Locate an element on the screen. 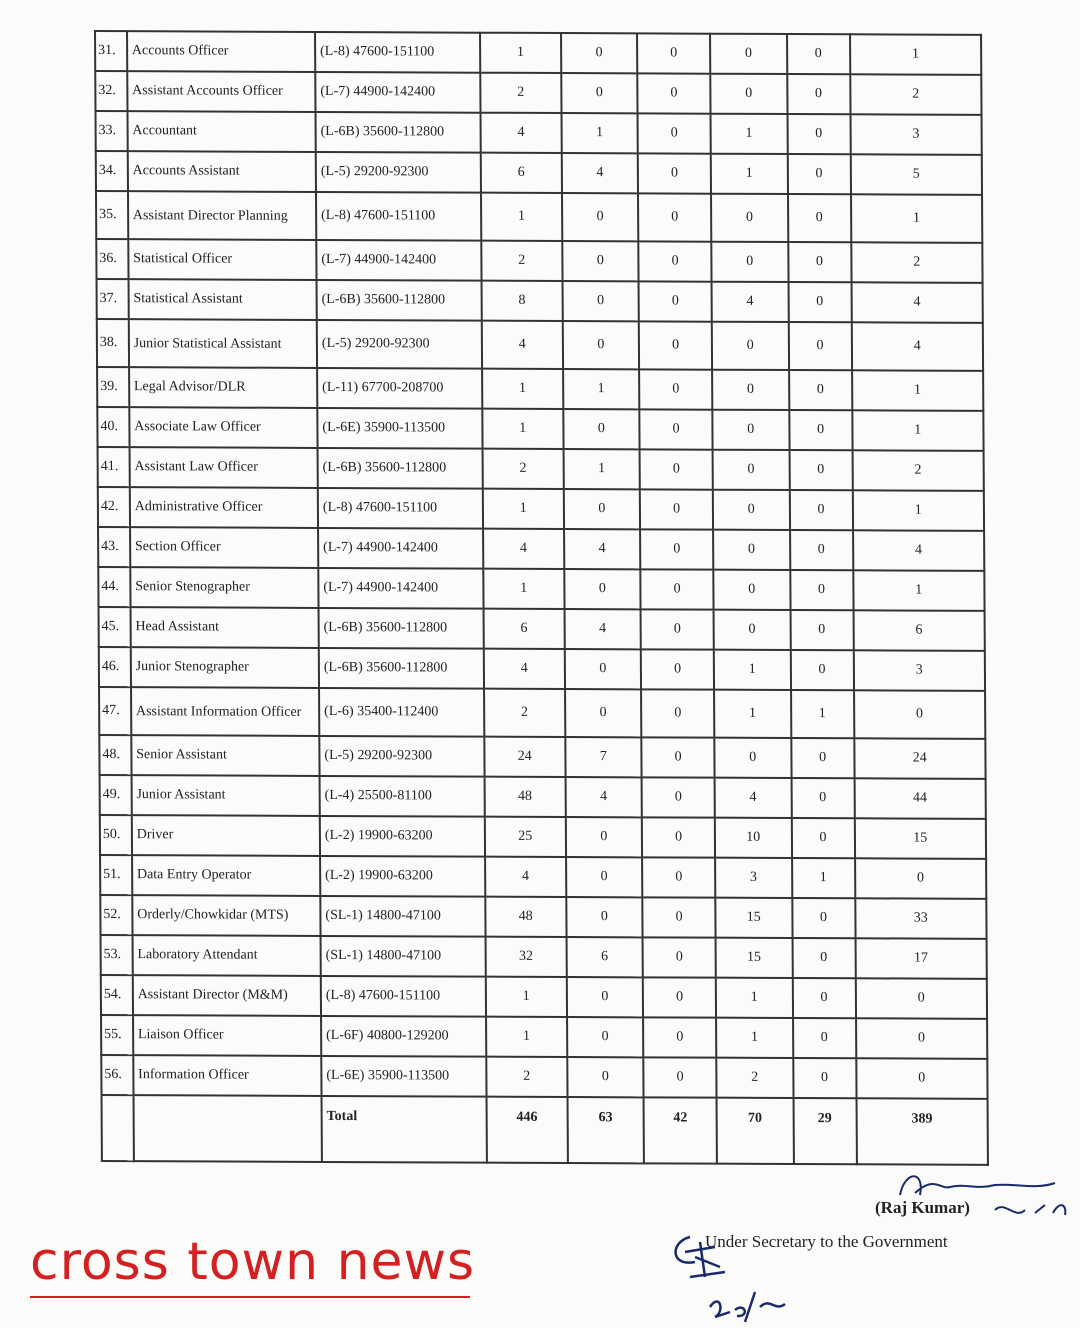 This screenshot has width=1080, height=1328. serial-number: 52. is located at coordinates (116, 915).